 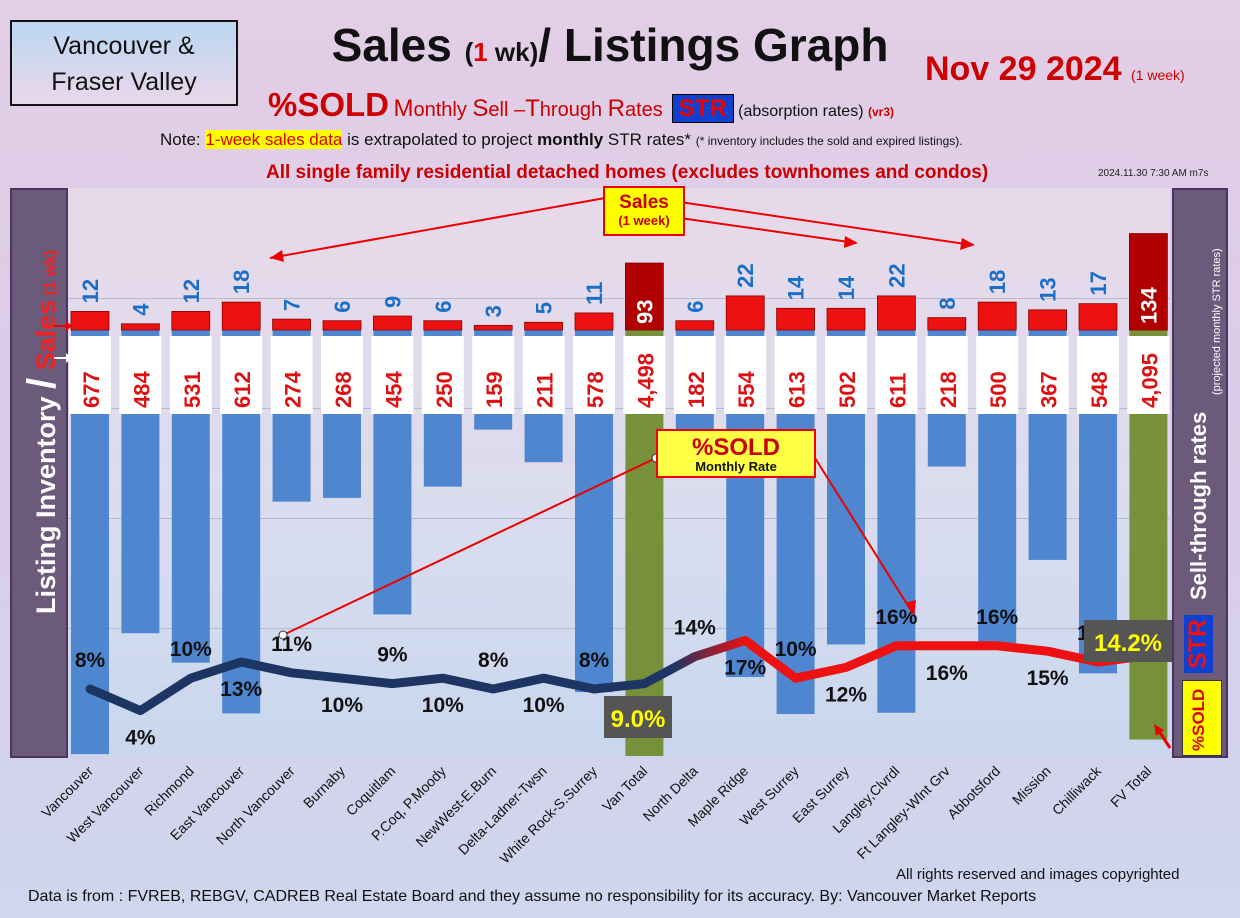 What do you see at coordinates (544, 308) in the screenshot?
I see `sales-value-label: 5` at bounding box center [544, 308].